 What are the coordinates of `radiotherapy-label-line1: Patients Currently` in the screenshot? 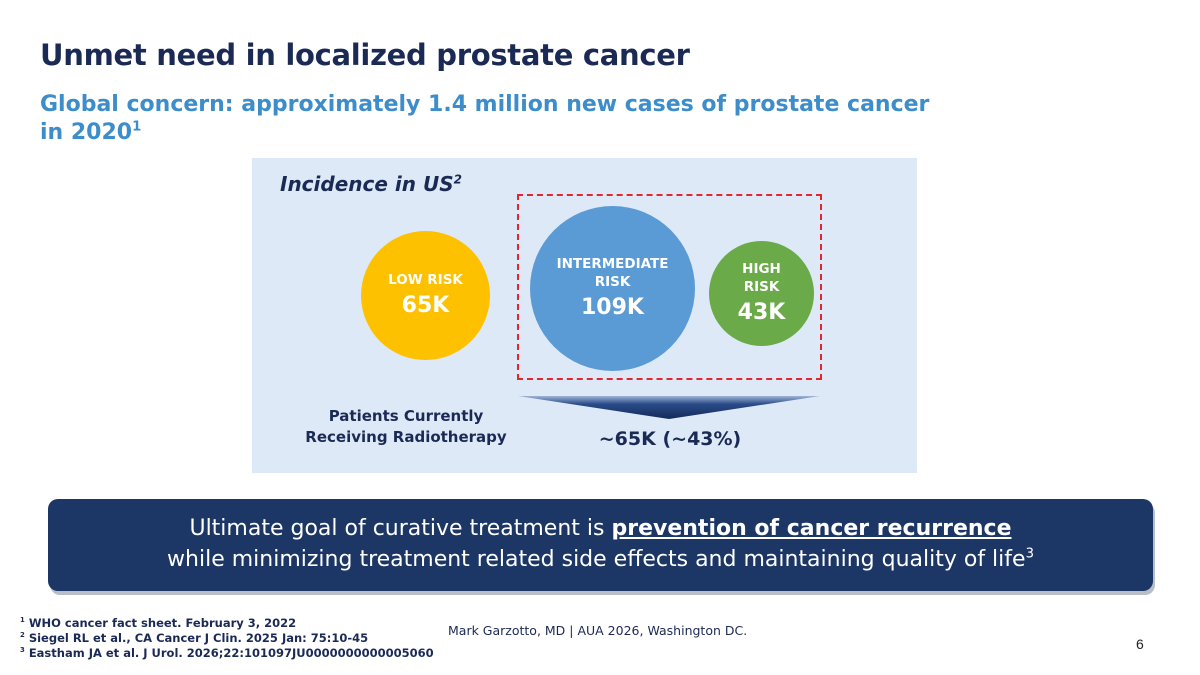 It's located at (406, 416).